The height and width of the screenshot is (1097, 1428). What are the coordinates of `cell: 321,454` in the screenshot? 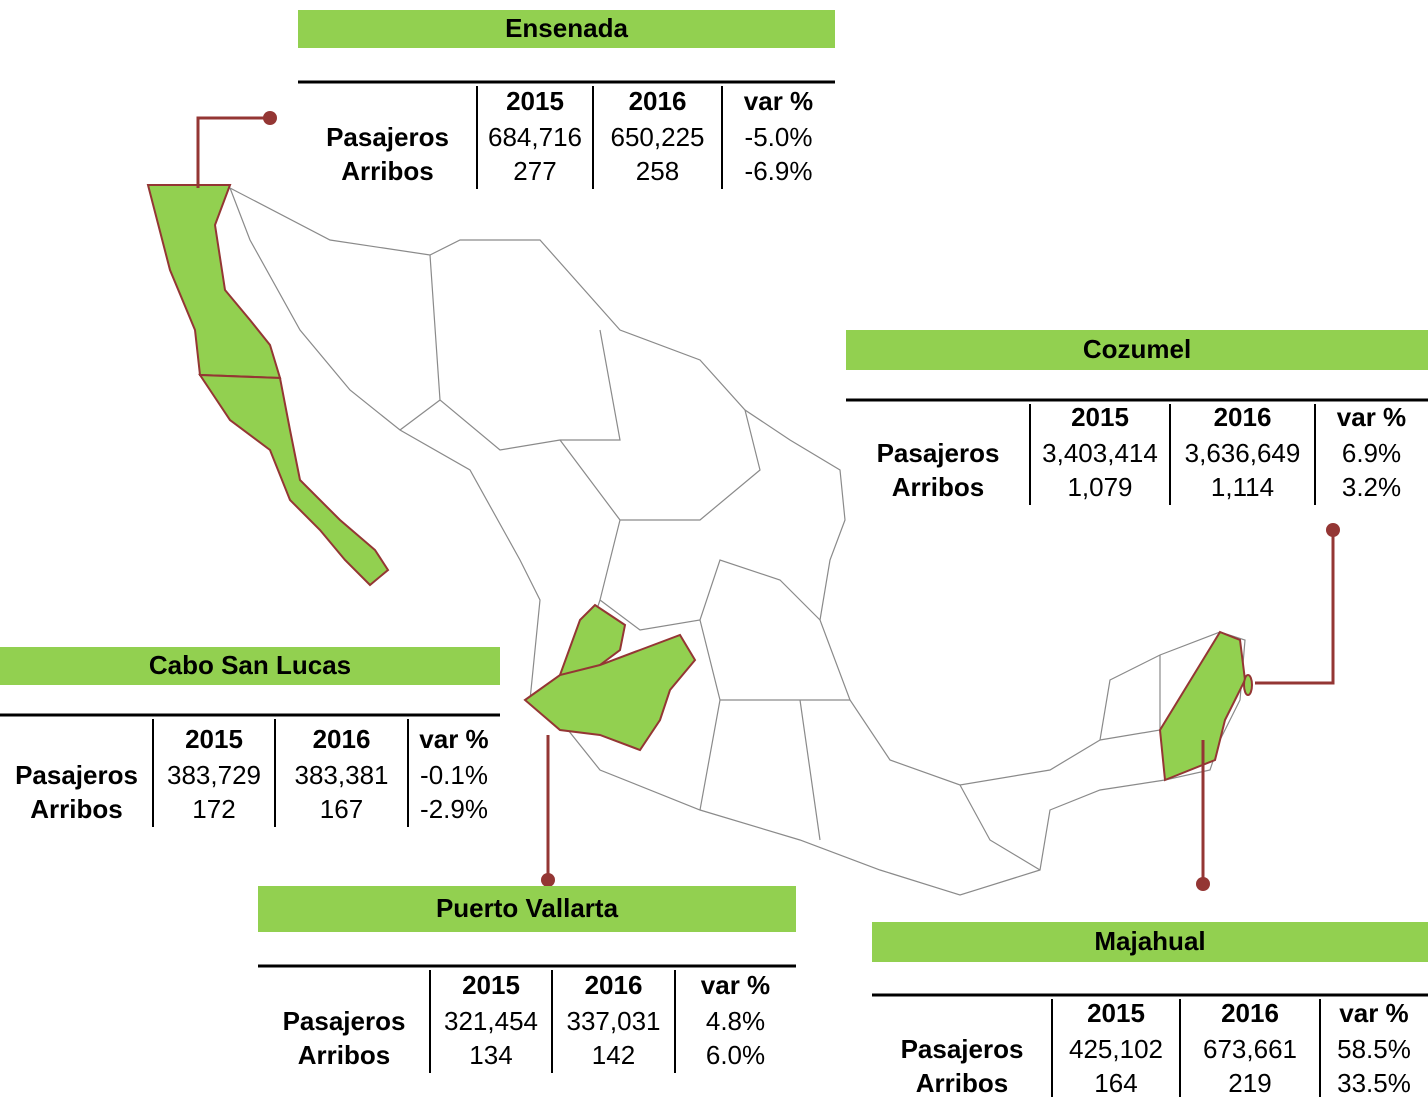 It's located at (491, 1021).